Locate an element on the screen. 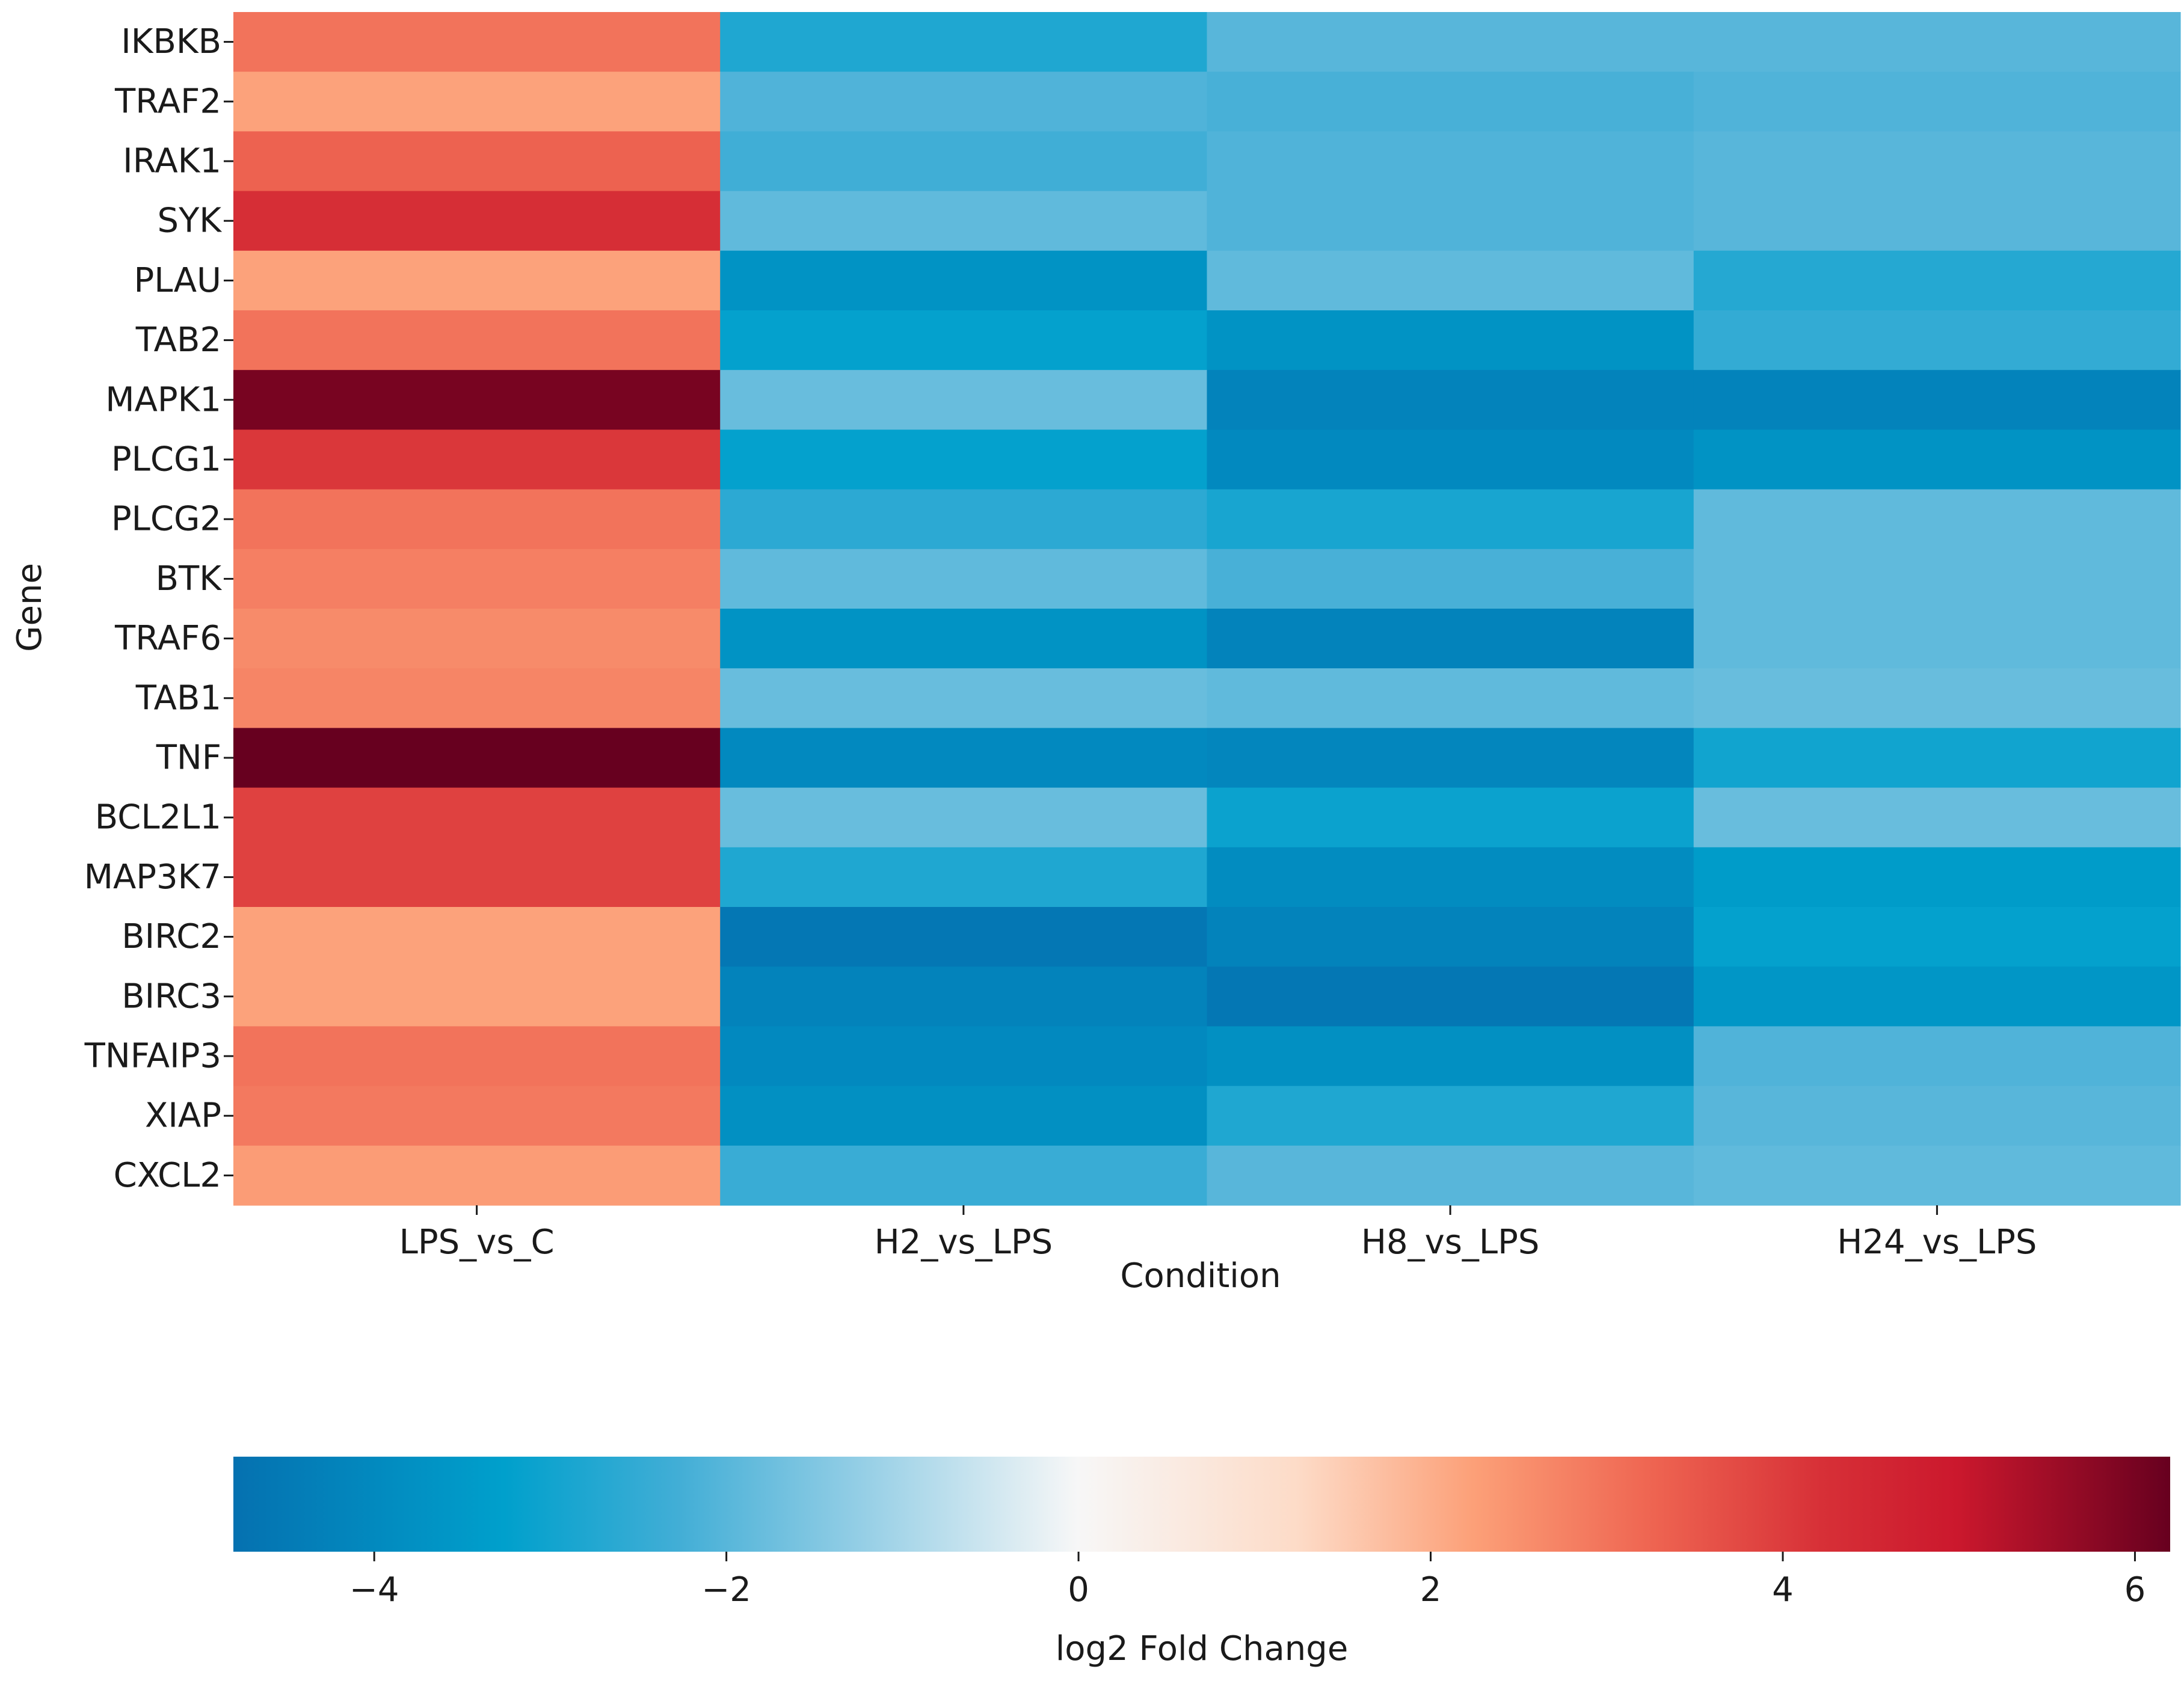 This screenshot has height=1681, width=2184. heatmap-cell-traf2-h8-vs-lps is located at coordinates (1450, 102).